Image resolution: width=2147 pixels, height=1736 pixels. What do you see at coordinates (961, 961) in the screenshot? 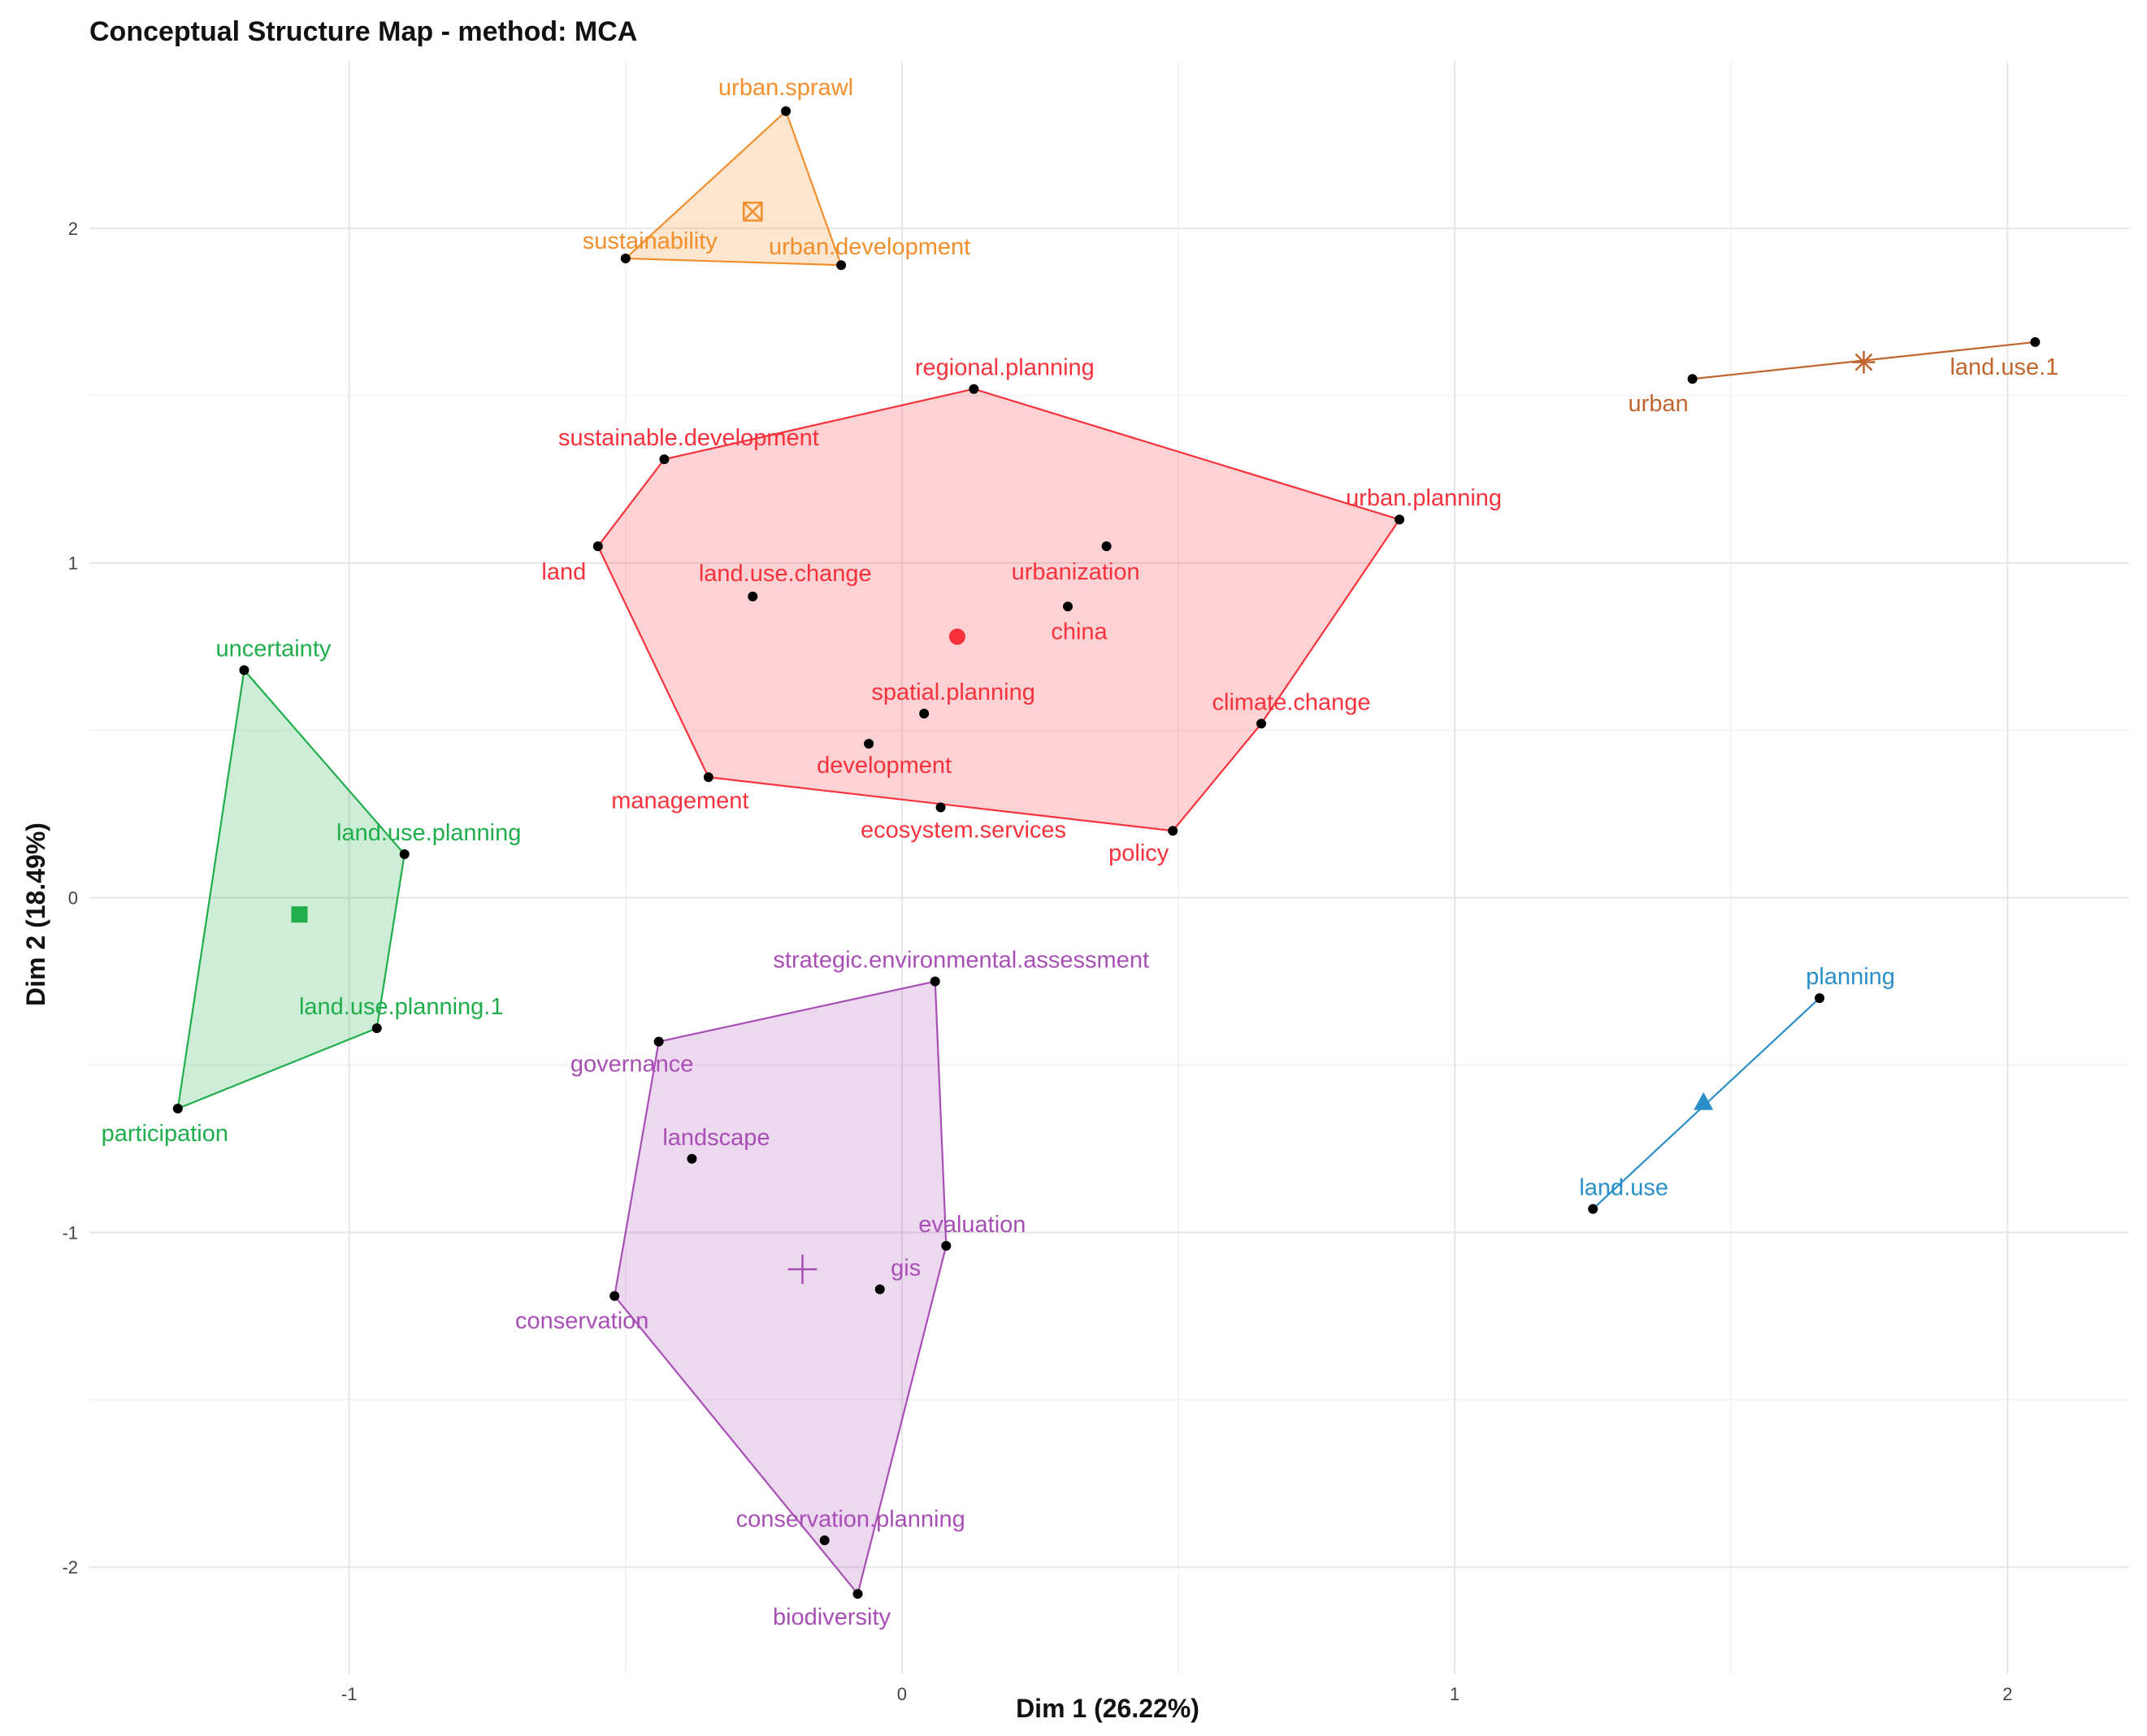
I see `point-label: strategic.environmental.assessment` at bounding box center [961, 961].